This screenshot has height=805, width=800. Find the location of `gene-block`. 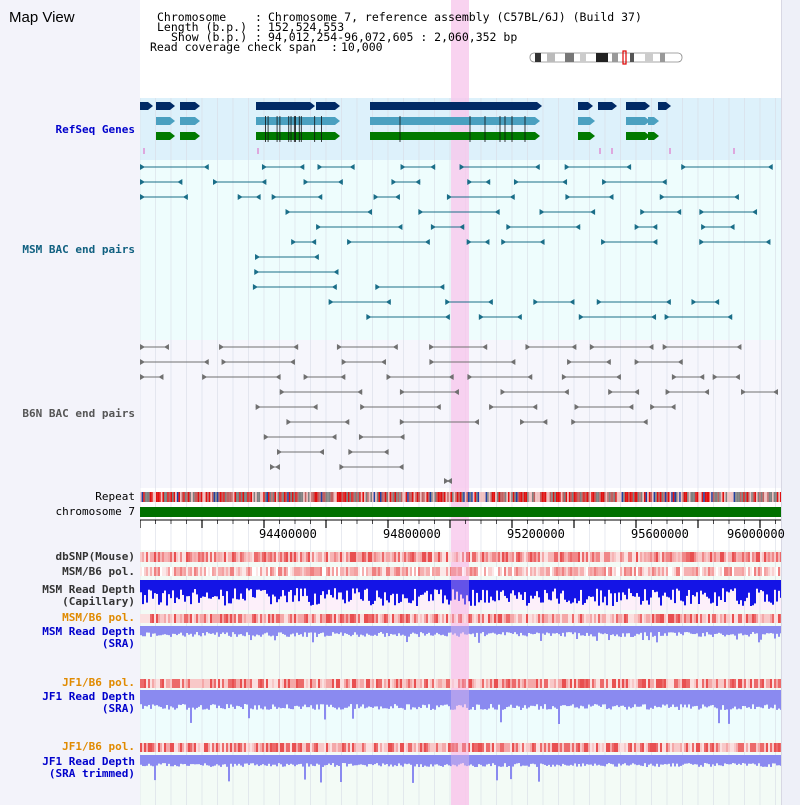

gene-block is located at coordinates (187, 136).